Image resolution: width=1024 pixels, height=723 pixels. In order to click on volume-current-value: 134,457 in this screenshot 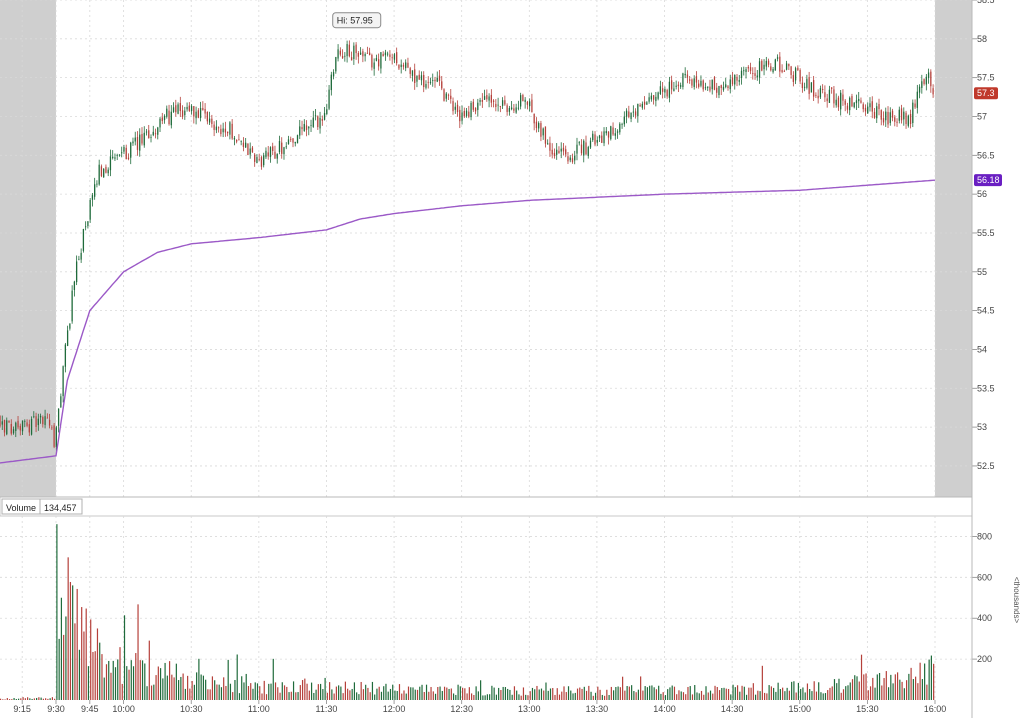, I will do `click(60, 508)`.